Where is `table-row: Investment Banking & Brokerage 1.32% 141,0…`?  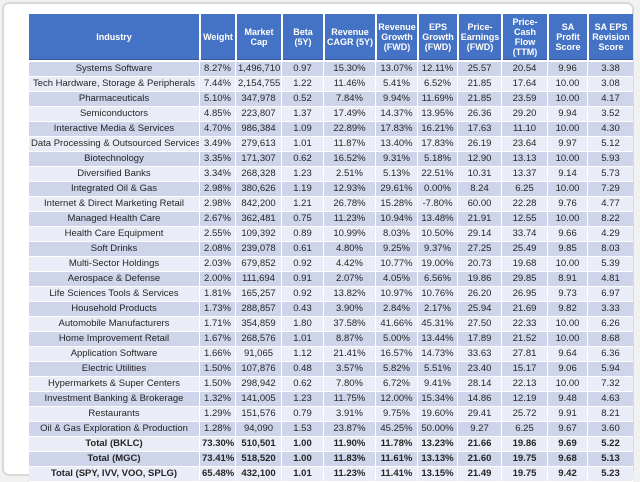 table-row: Investment Banking & Brokerage 1.32% 141,0… is located at coordinates (331, 399).